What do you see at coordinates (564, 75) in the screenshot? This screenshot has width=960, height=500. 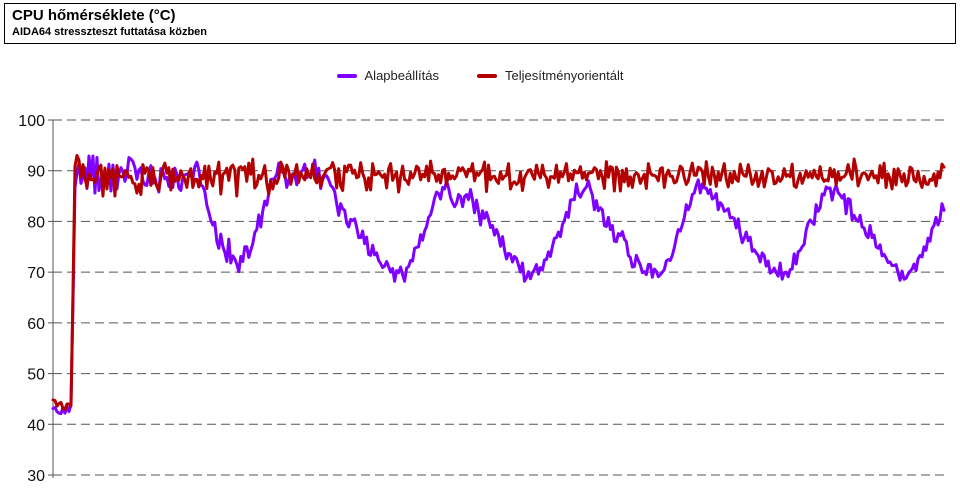 I see `legend-label-teljesitmeny: Teljesítményorientált` at bounding box center [564, 75].